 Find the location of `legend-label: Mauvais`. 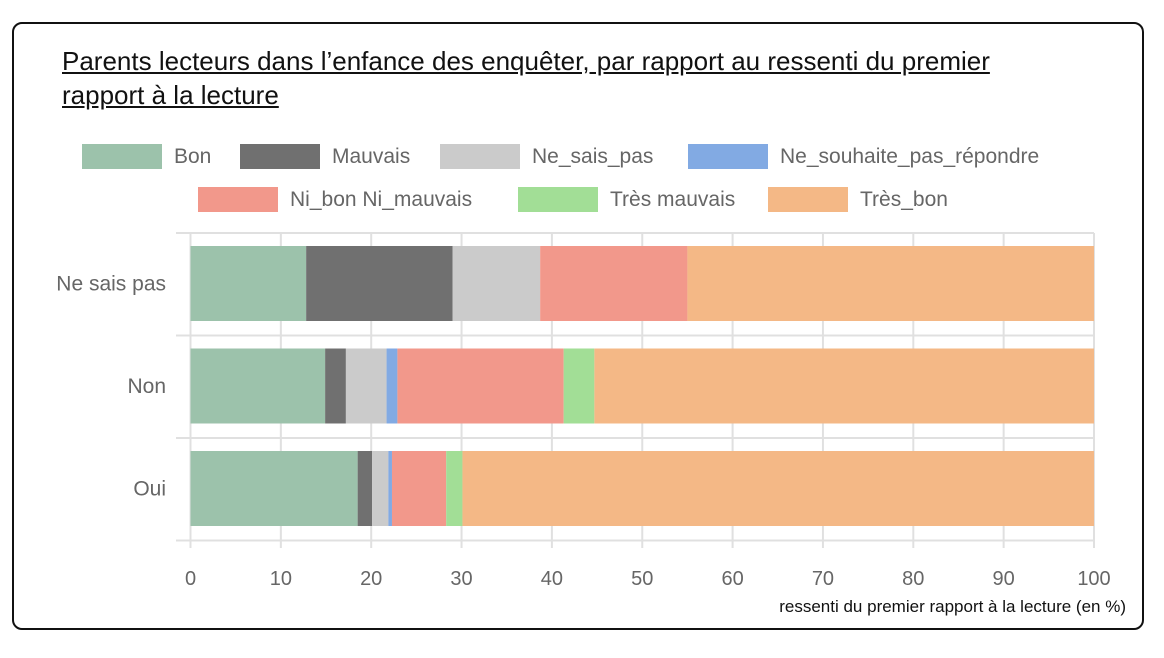

legend-label: Mauvais is located at coordinates (371, 156).